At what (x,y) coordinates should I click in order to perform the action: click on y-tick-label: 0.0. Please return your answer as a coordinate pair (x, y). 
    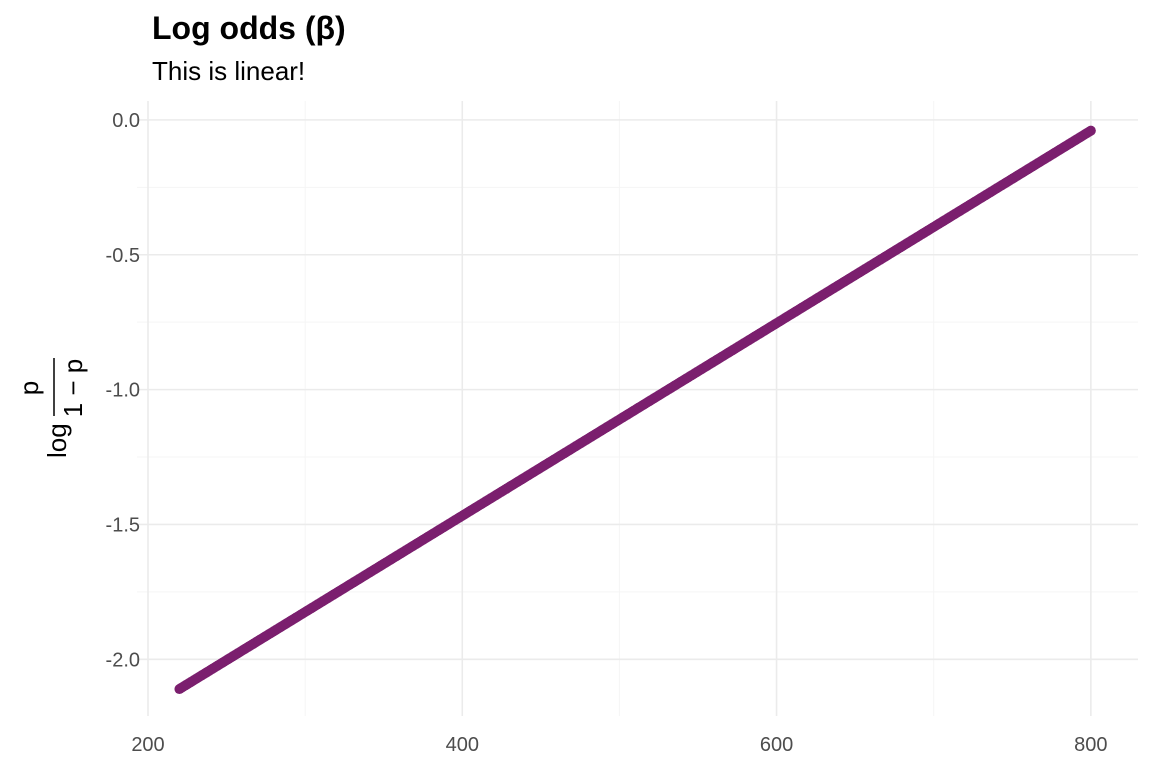
    Looking at the image, I should click on (126, 121).